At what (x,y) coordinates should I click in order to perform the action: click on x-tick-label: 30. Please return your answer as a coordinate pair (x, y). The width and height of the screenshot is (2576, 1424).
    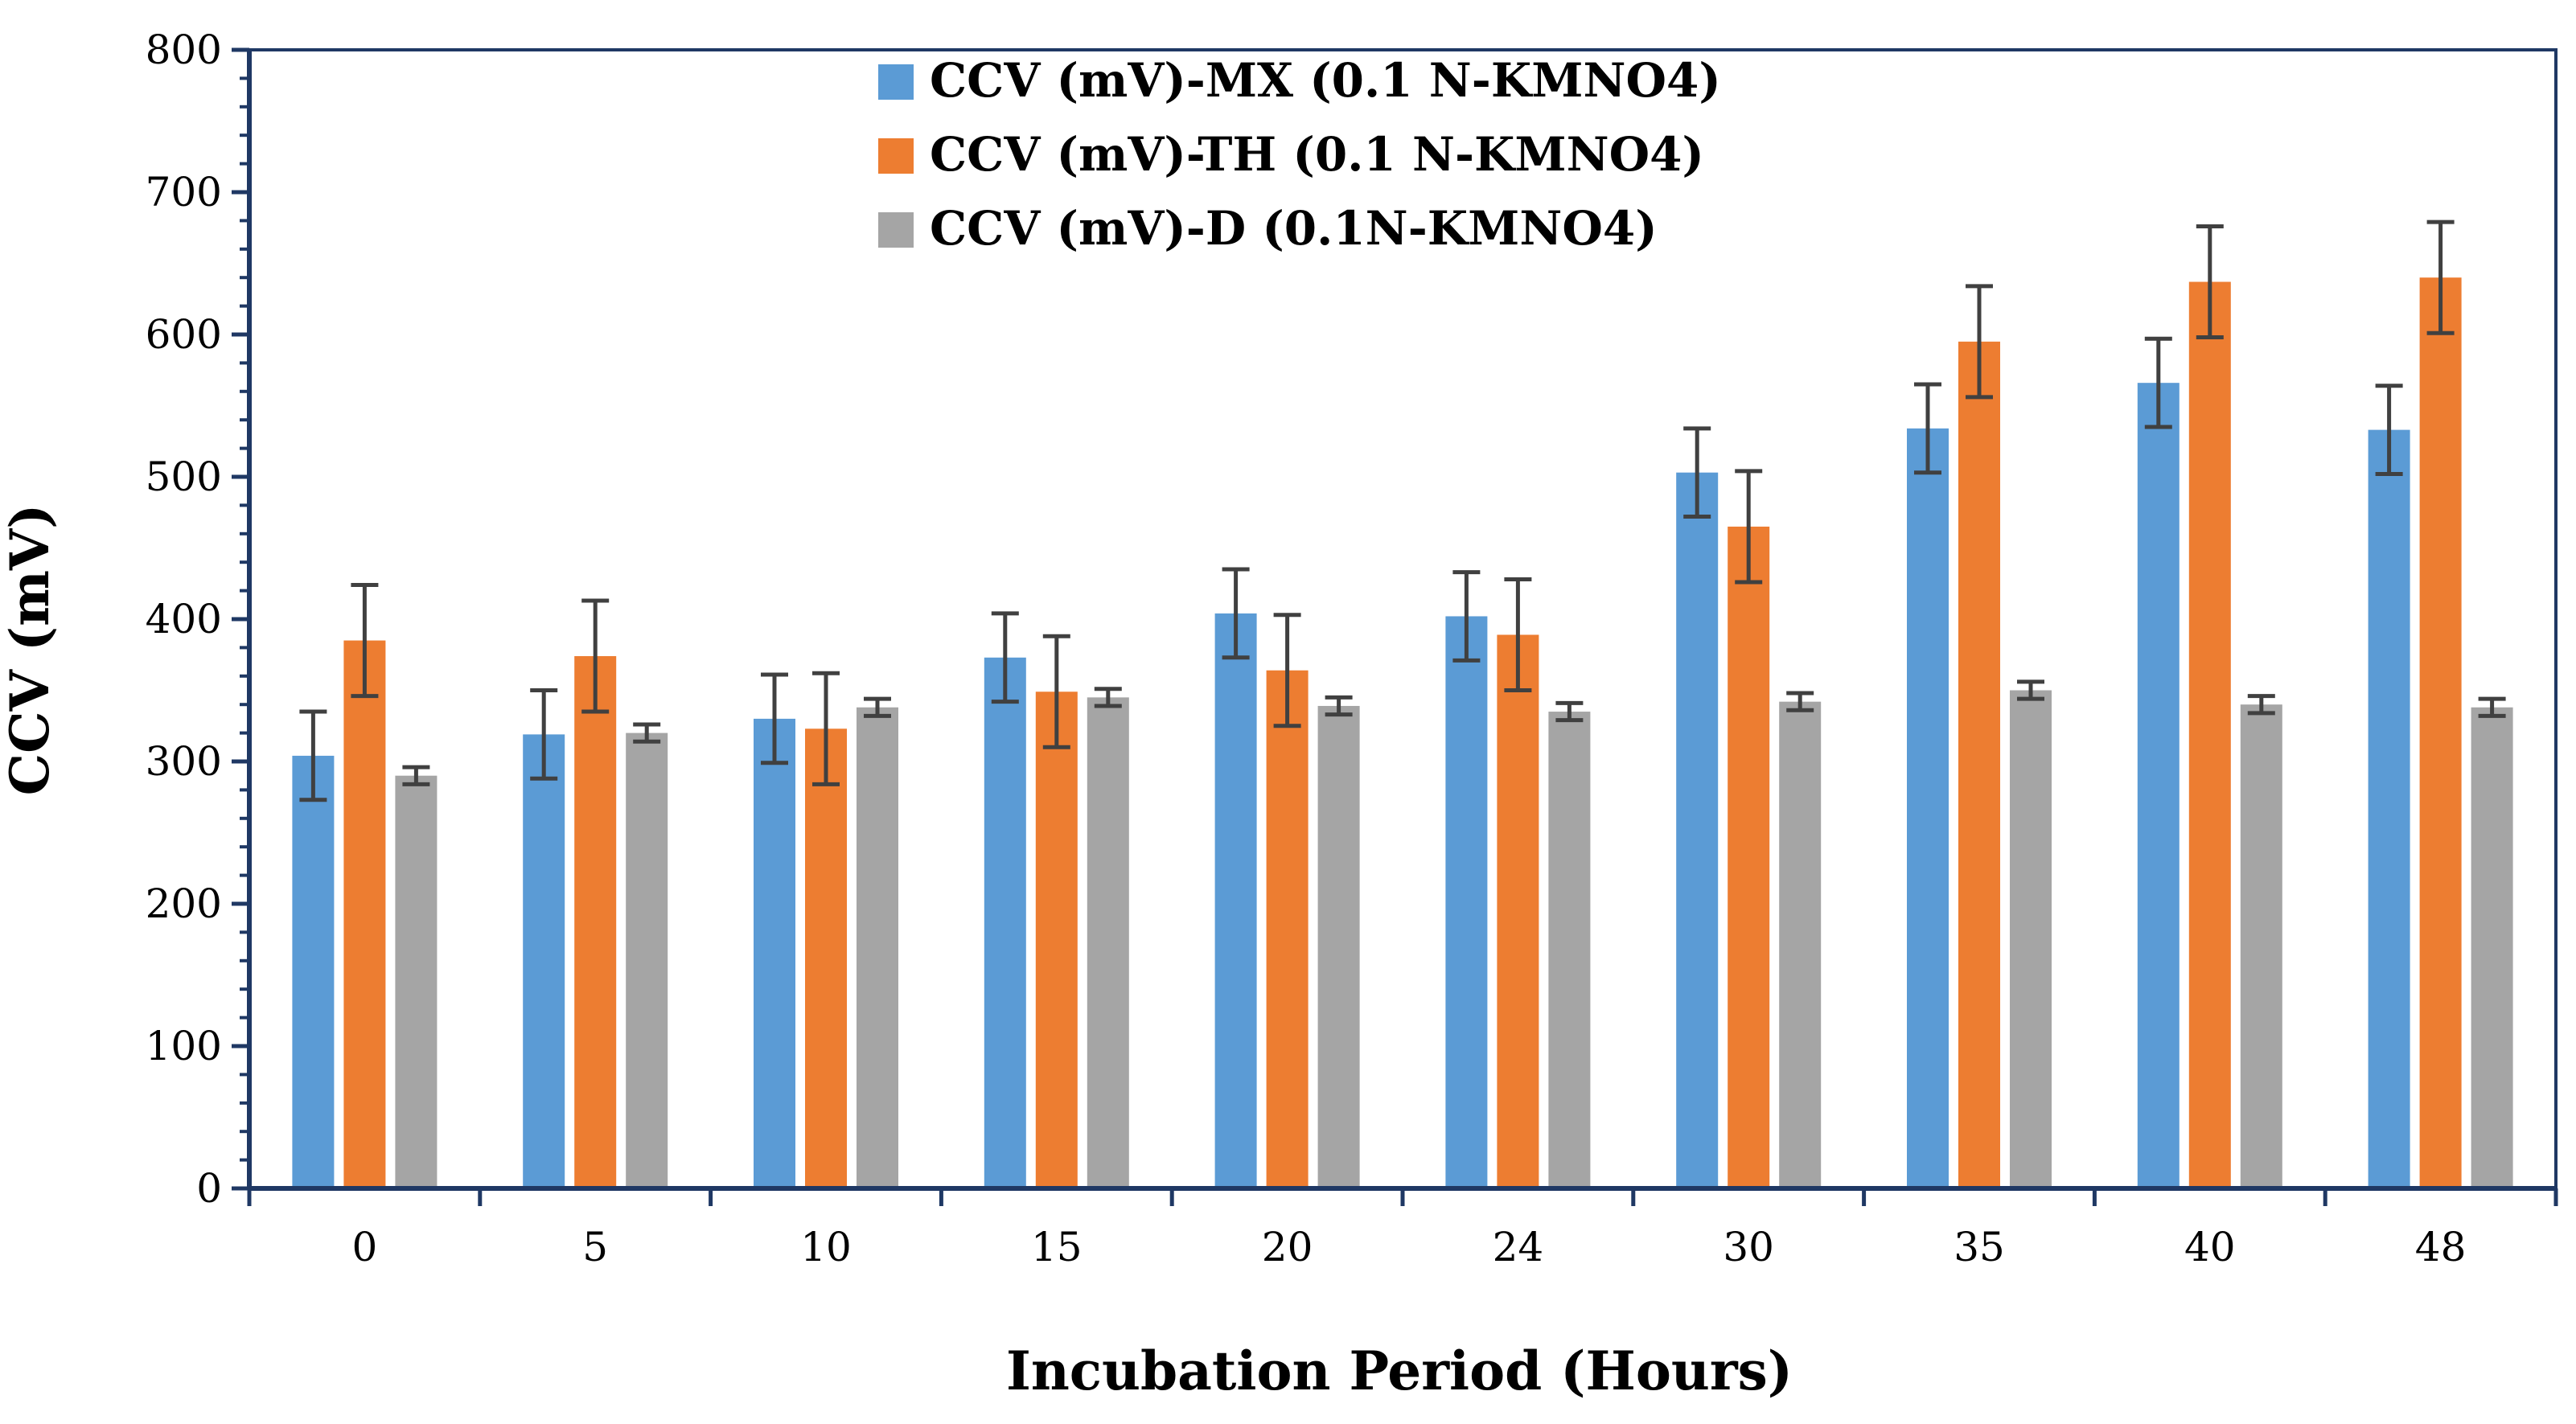
    Looking at the image, I should click on (1748, 1247).